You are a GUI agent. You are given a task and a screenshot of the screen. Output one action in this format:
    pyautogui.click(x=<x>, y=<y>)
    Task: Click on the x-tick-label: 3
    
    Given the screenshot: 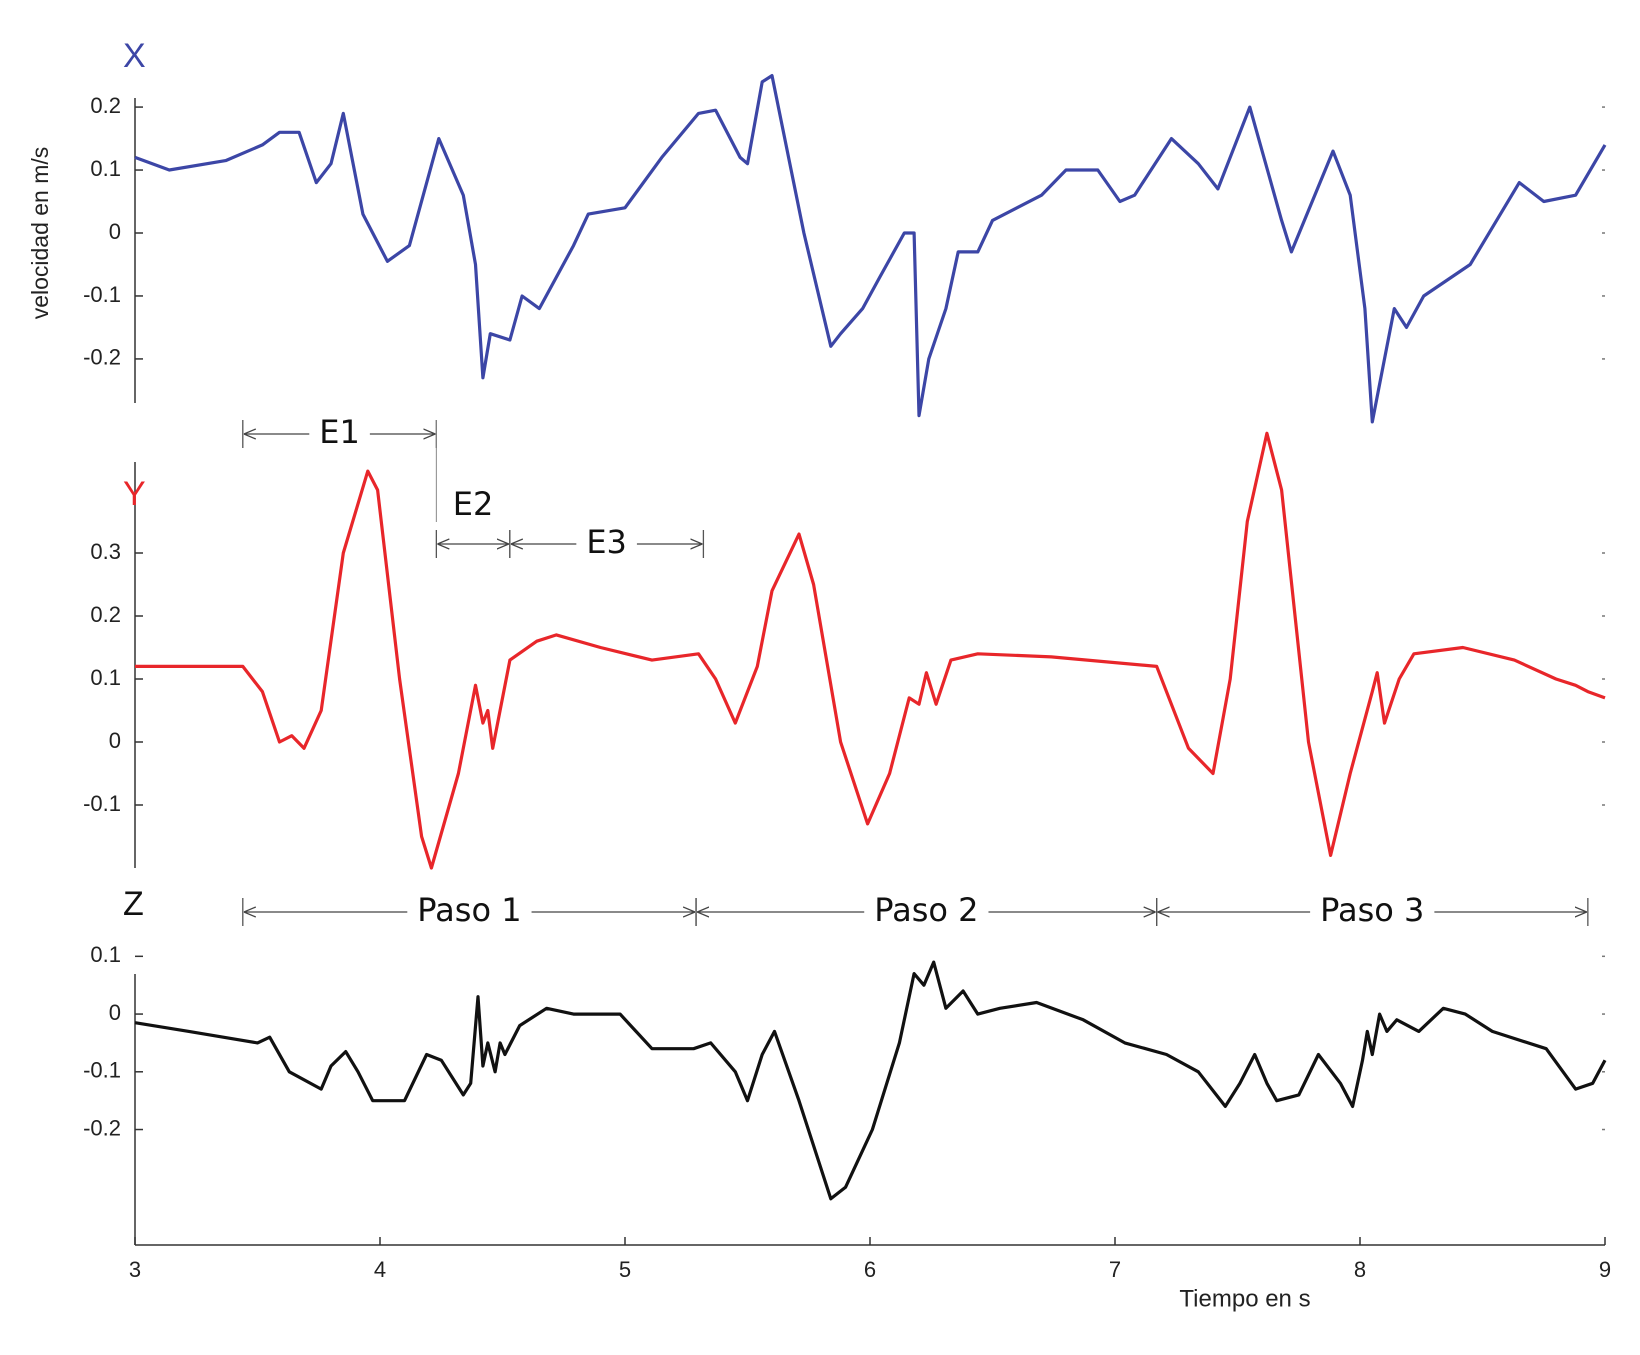 What is the action you would take?
    pyautogui.click(x=135, y=1269)
    